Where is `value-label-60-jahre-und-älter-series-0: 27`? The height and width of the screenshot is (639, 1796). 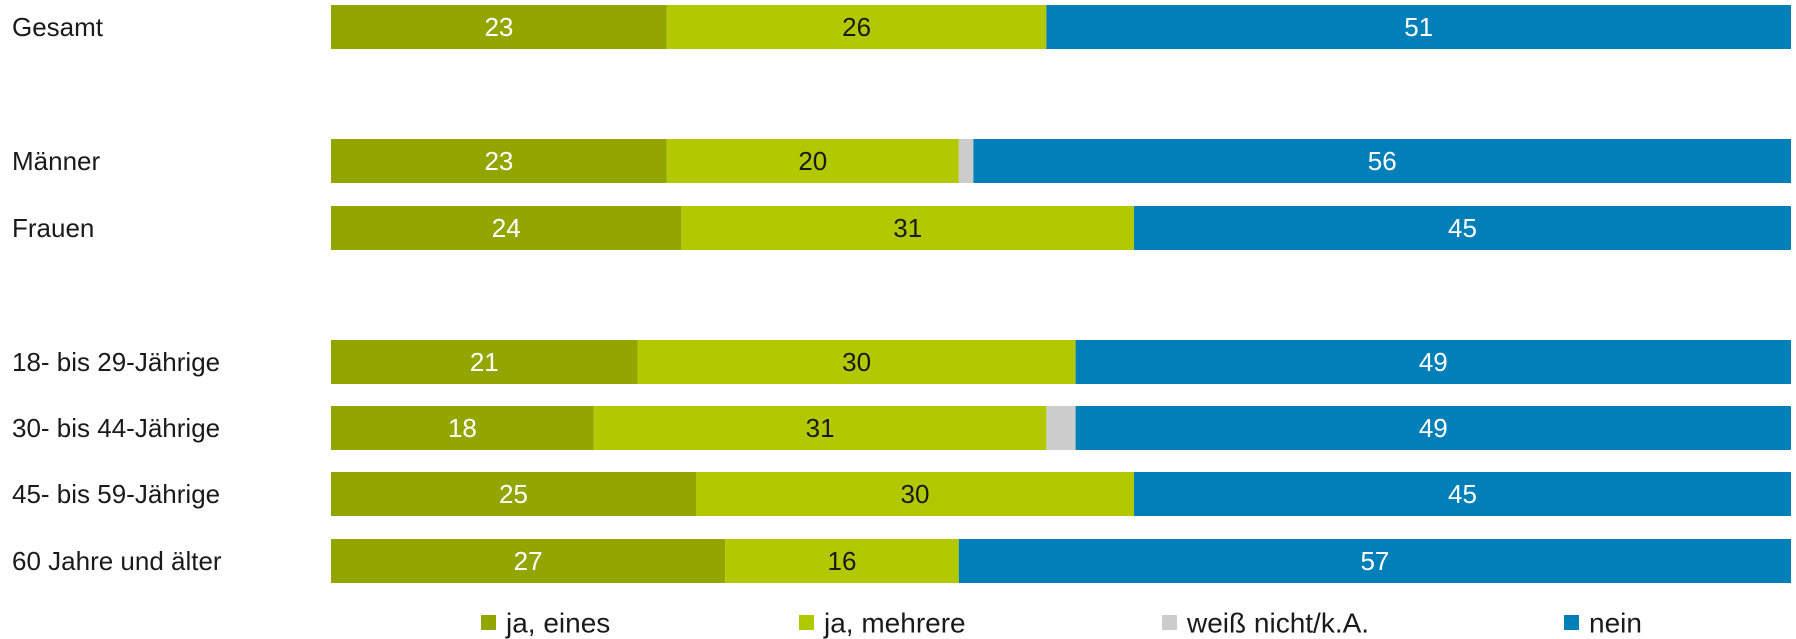
value-label-60-jahre-und-älter-series-0: 27 is located at coordinates (528, 561).